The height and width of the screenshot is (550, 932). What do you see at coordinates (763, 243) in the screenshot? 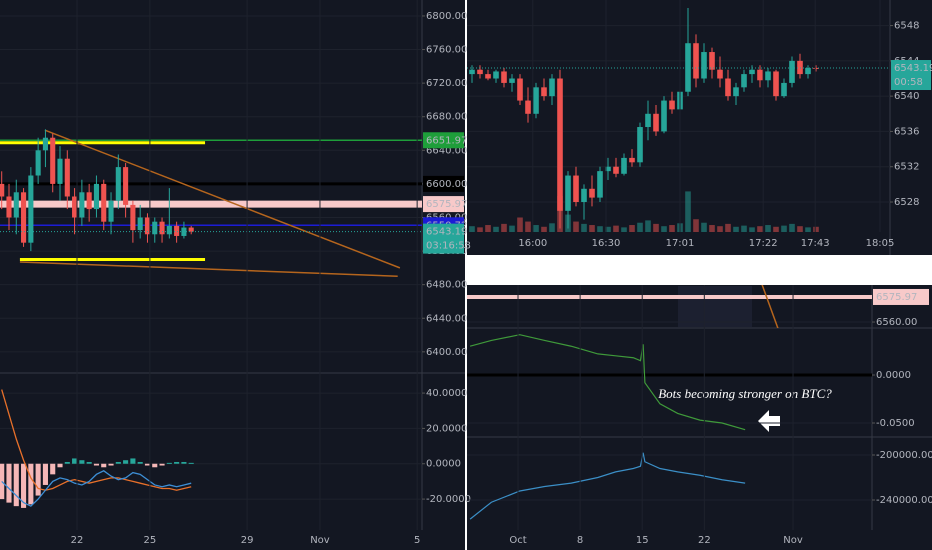
I see `x-tick-label: 17:22` at bounding box center [763, 243].